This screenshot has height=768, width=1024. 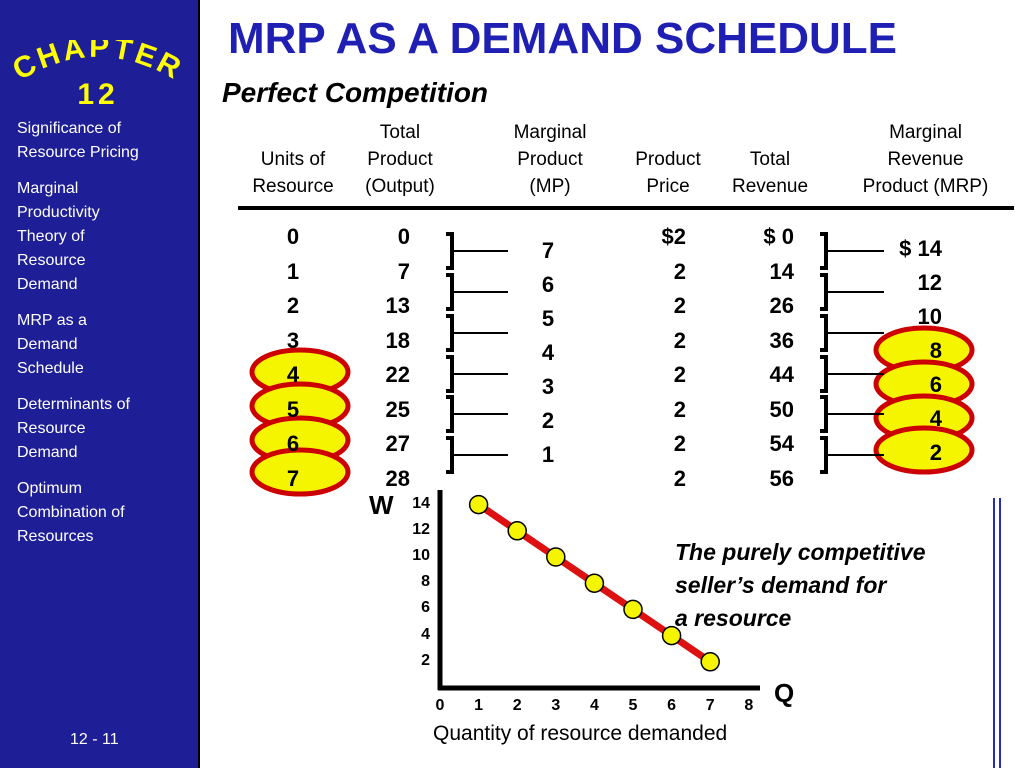 I want to click on x-tick-label: 2, so click(x=517, y=705).